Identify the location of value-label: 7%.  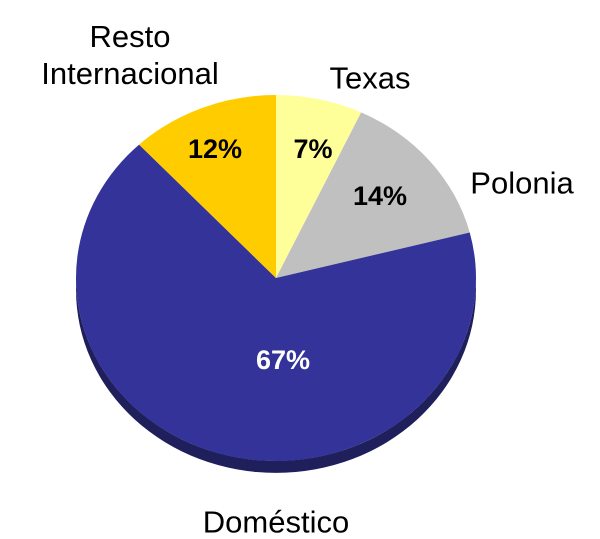
(312, 149).